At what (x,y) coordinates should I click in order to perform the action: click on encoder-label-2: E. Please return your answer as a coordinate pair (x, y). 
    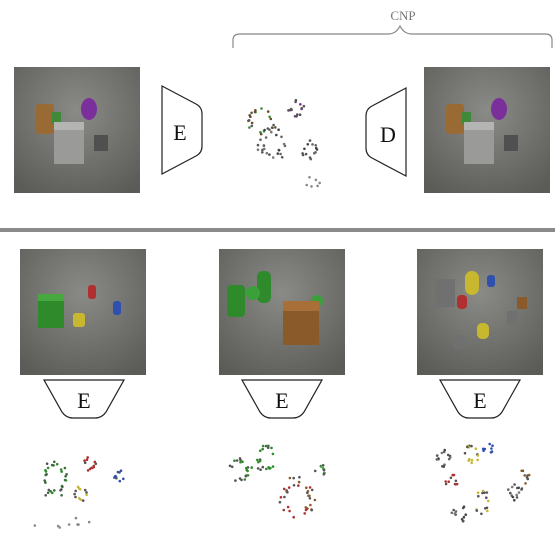
    Looking at the image, I should click on (281, 400).